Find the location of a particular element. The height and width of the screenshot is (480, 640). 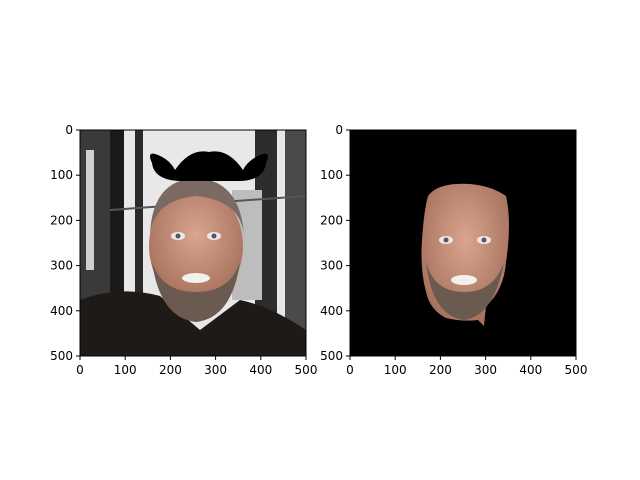

left-x-tick-label: 0 is located at coordinates (80, 370).